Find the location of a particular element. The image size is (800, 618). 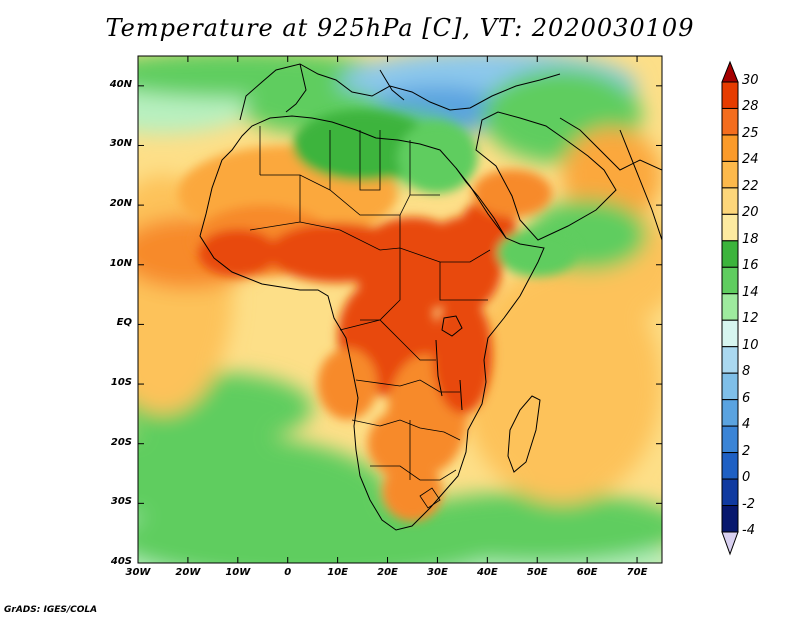

arabia-coastline is located at coordinates (546, 176).